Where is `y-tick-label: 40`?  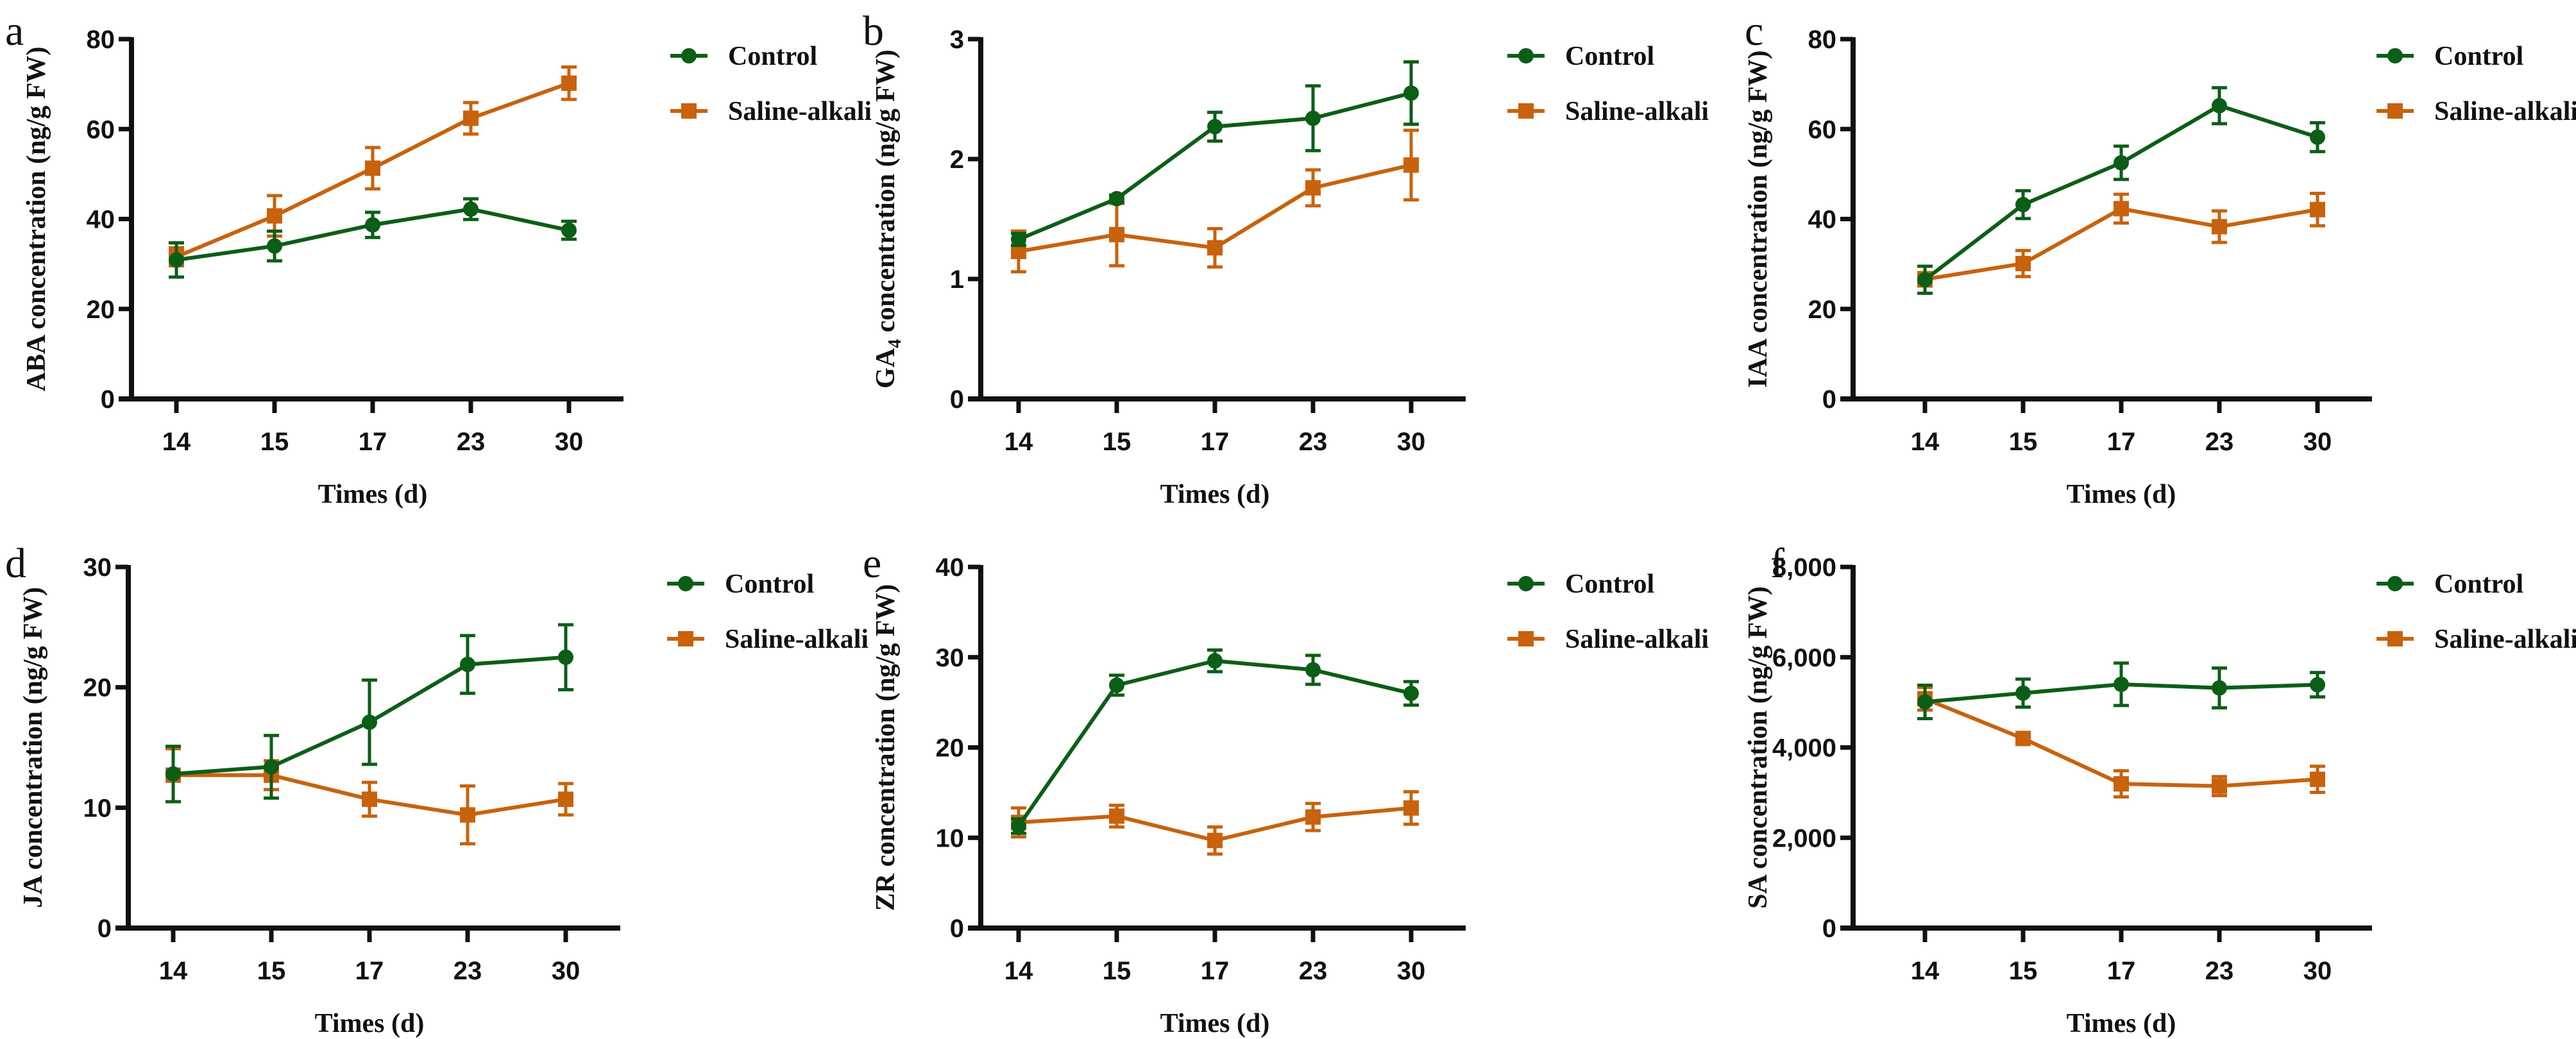
y-tick-label: 40 is located at coordinates (1822, 220).